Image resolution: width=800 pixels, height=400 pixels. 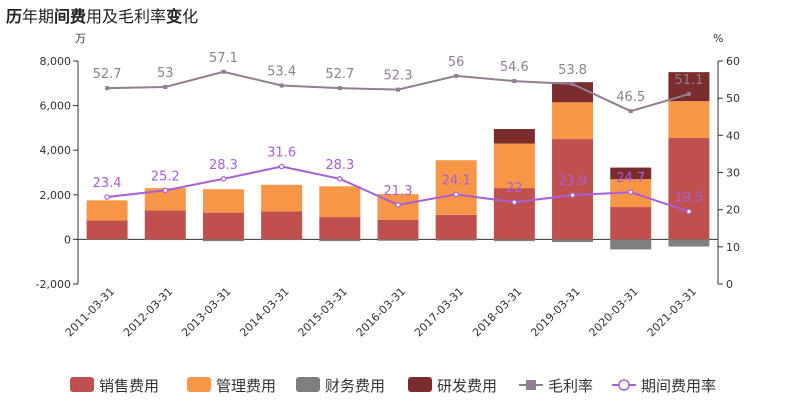 What do you see at coordinates (688, 198) in the screenshot?
I see `data-label-period: 19.5` at bounding box center [688, 198].